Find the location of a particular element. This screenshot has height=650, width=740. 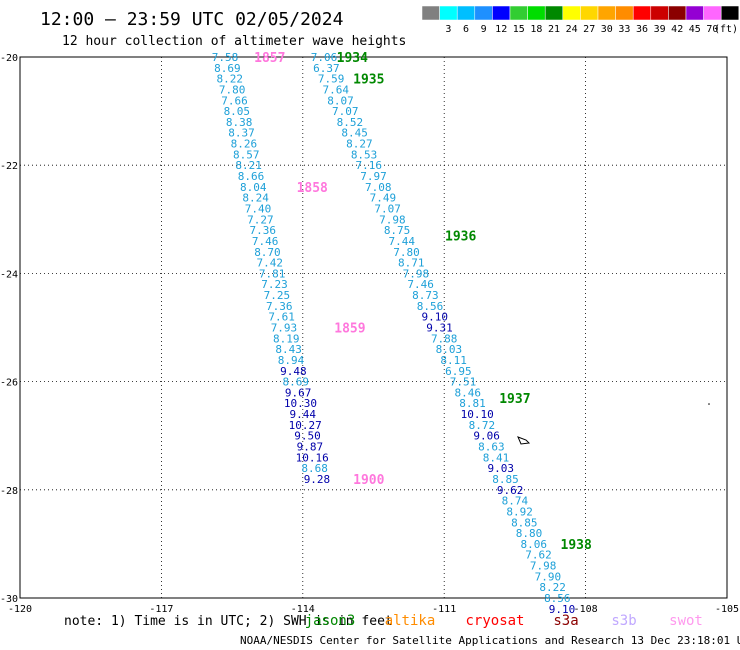

wave-height-label: 8.66 is located at coordinates (251, 176).